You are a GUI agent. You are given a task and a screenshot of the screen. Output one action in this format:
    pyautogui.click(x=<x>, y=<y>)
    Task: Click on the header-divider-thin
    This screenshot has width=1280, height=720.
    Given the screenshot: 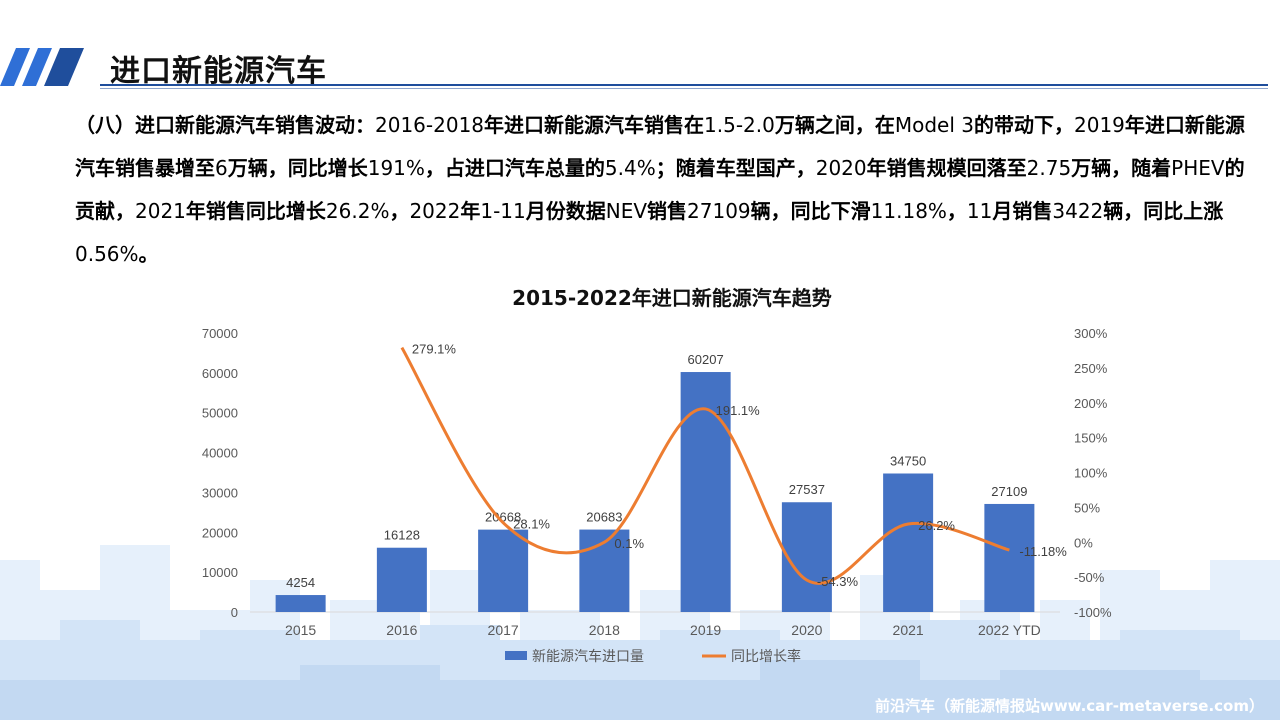 What is the action you would take?
    pyautogui.click(x=684, y=88)
    